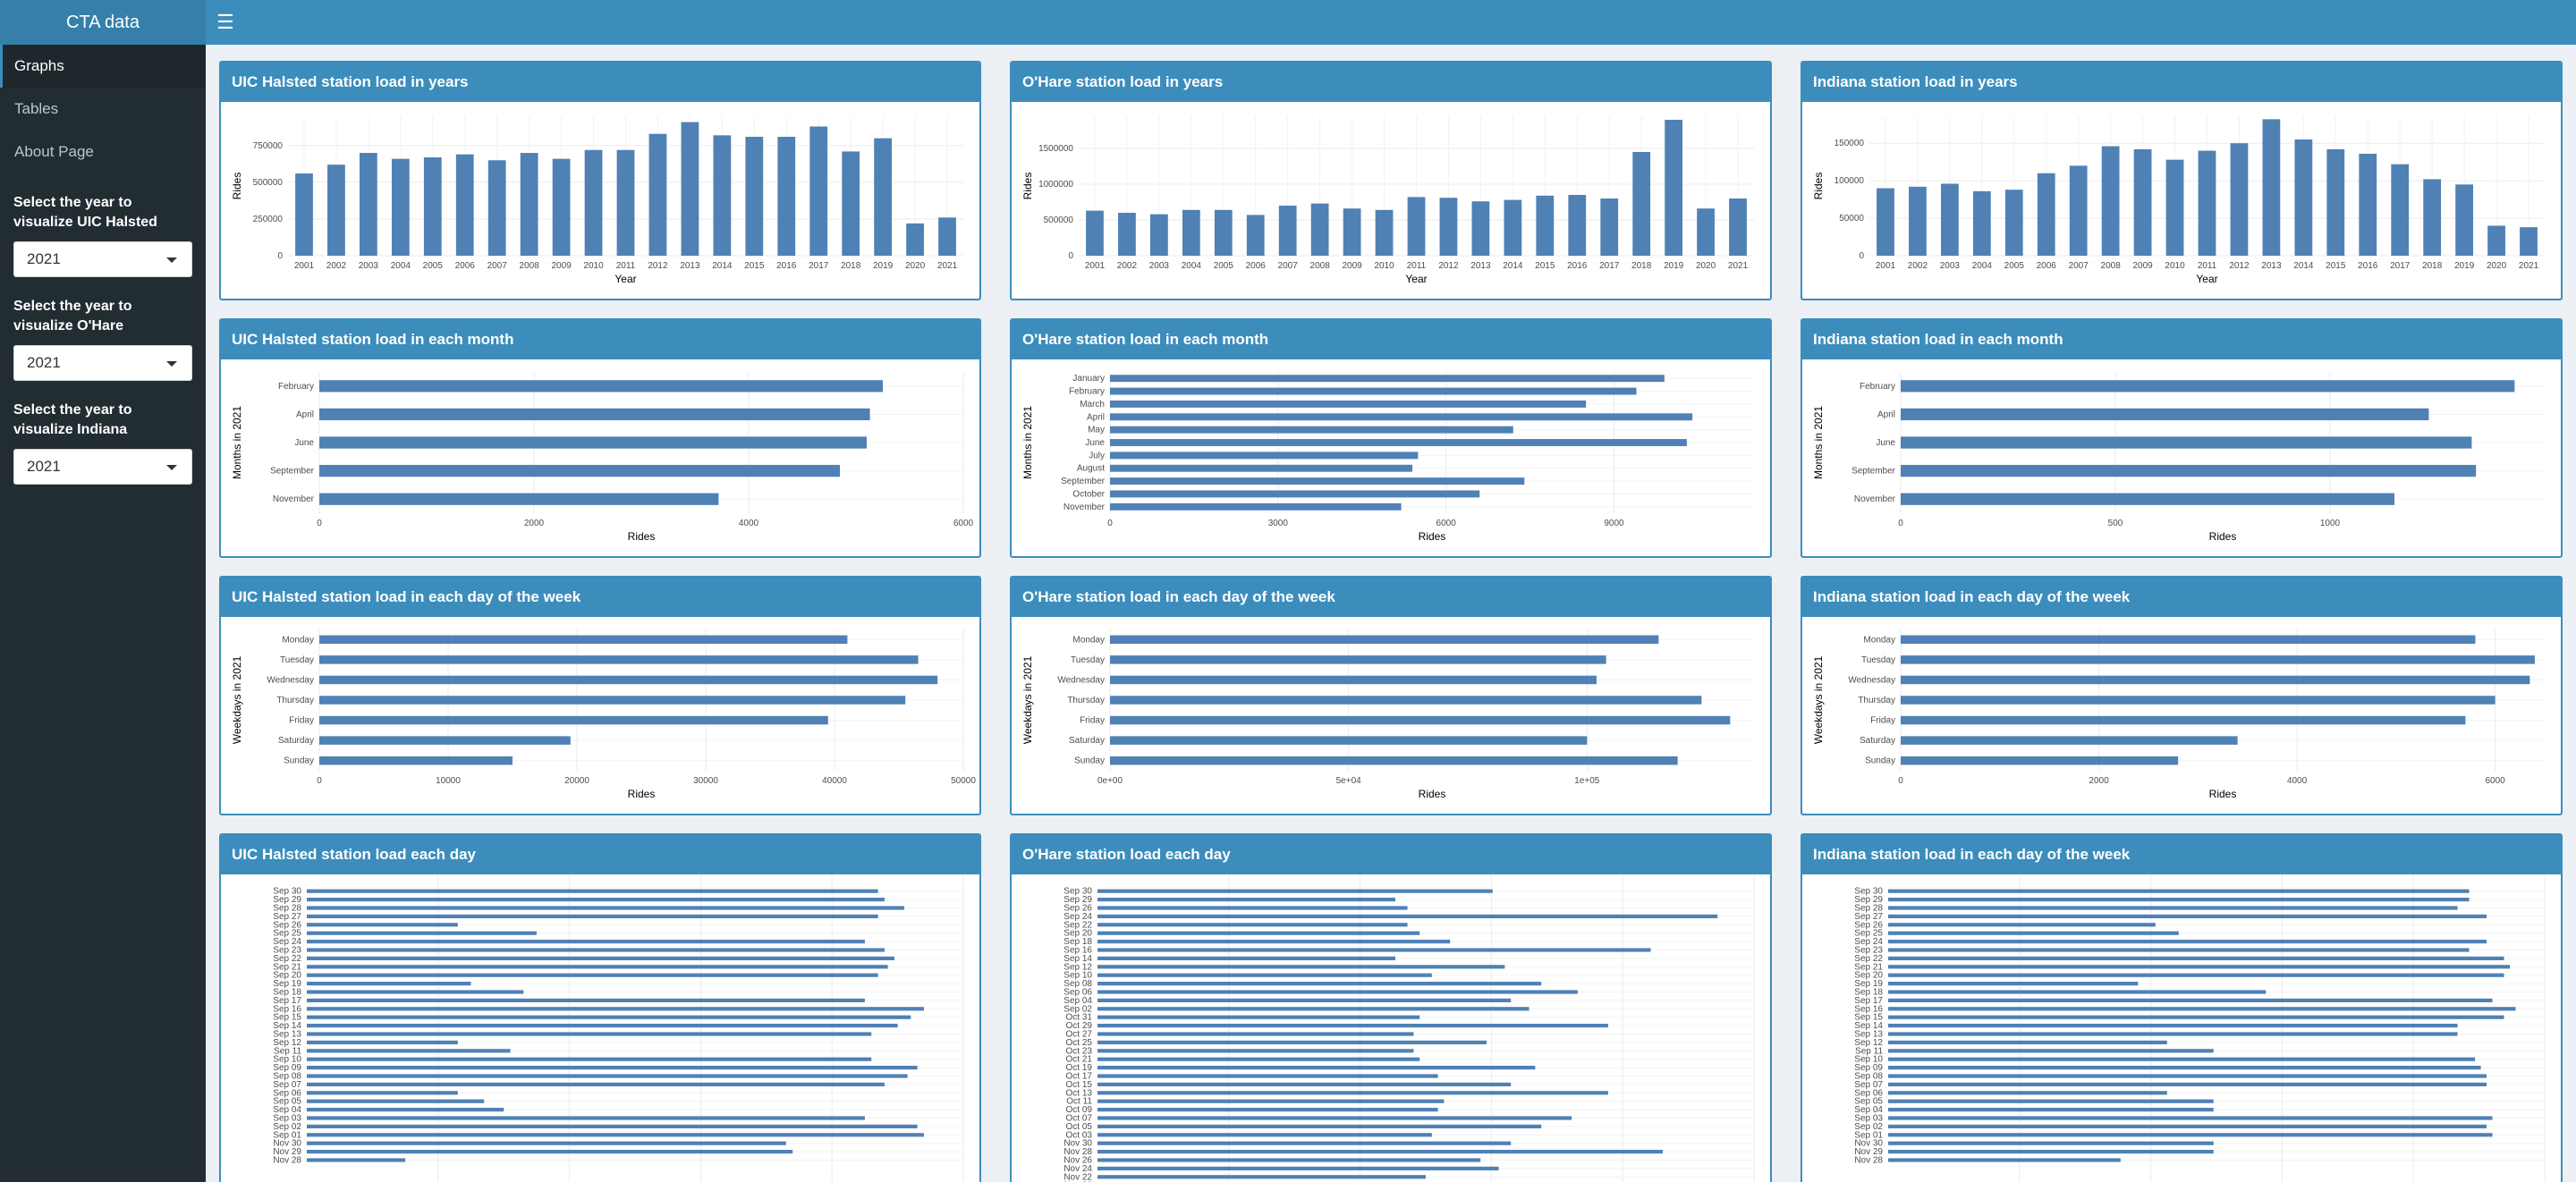 The width and height of the screenshot is (2576, 1182). I want to click on year-select-uic: 2021, so click(102, 259).